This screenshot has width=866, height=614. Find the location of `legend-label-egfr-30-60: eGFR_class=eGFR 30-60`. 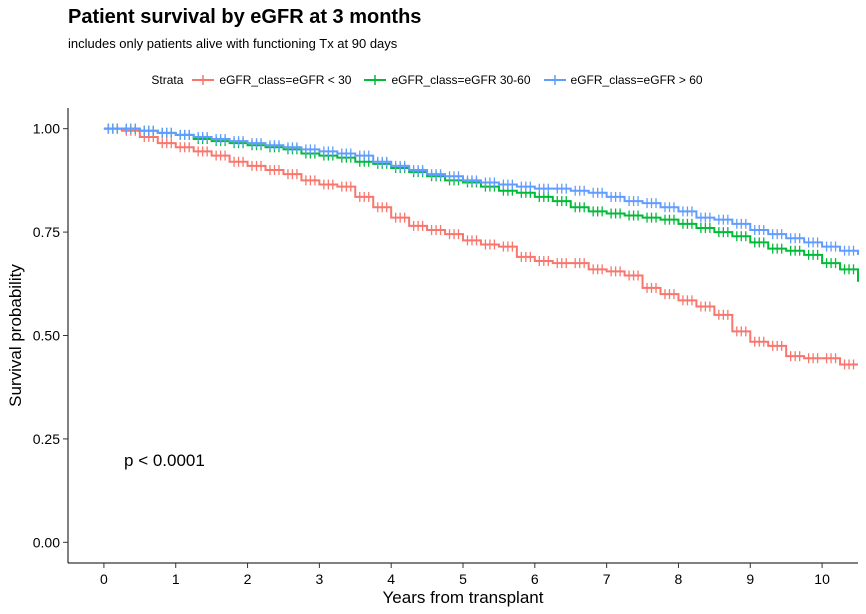

legend-label-egfr-30-60: eGFR_class=eGFR 30-60 is located at coordinates (461, 80).